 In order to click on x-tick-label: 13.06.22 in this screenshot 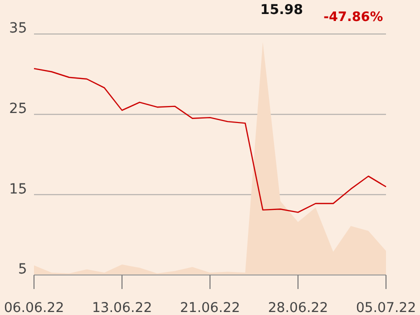, I will do `click(122, 307)`.